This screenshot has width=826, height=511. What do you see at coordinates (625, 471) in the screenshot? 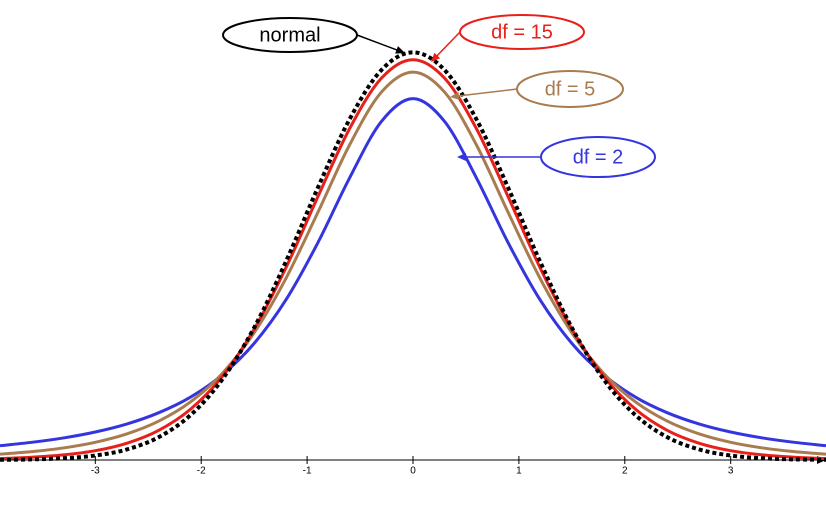
I see `x-tick-label: 2` at bounding box center [625, 471].